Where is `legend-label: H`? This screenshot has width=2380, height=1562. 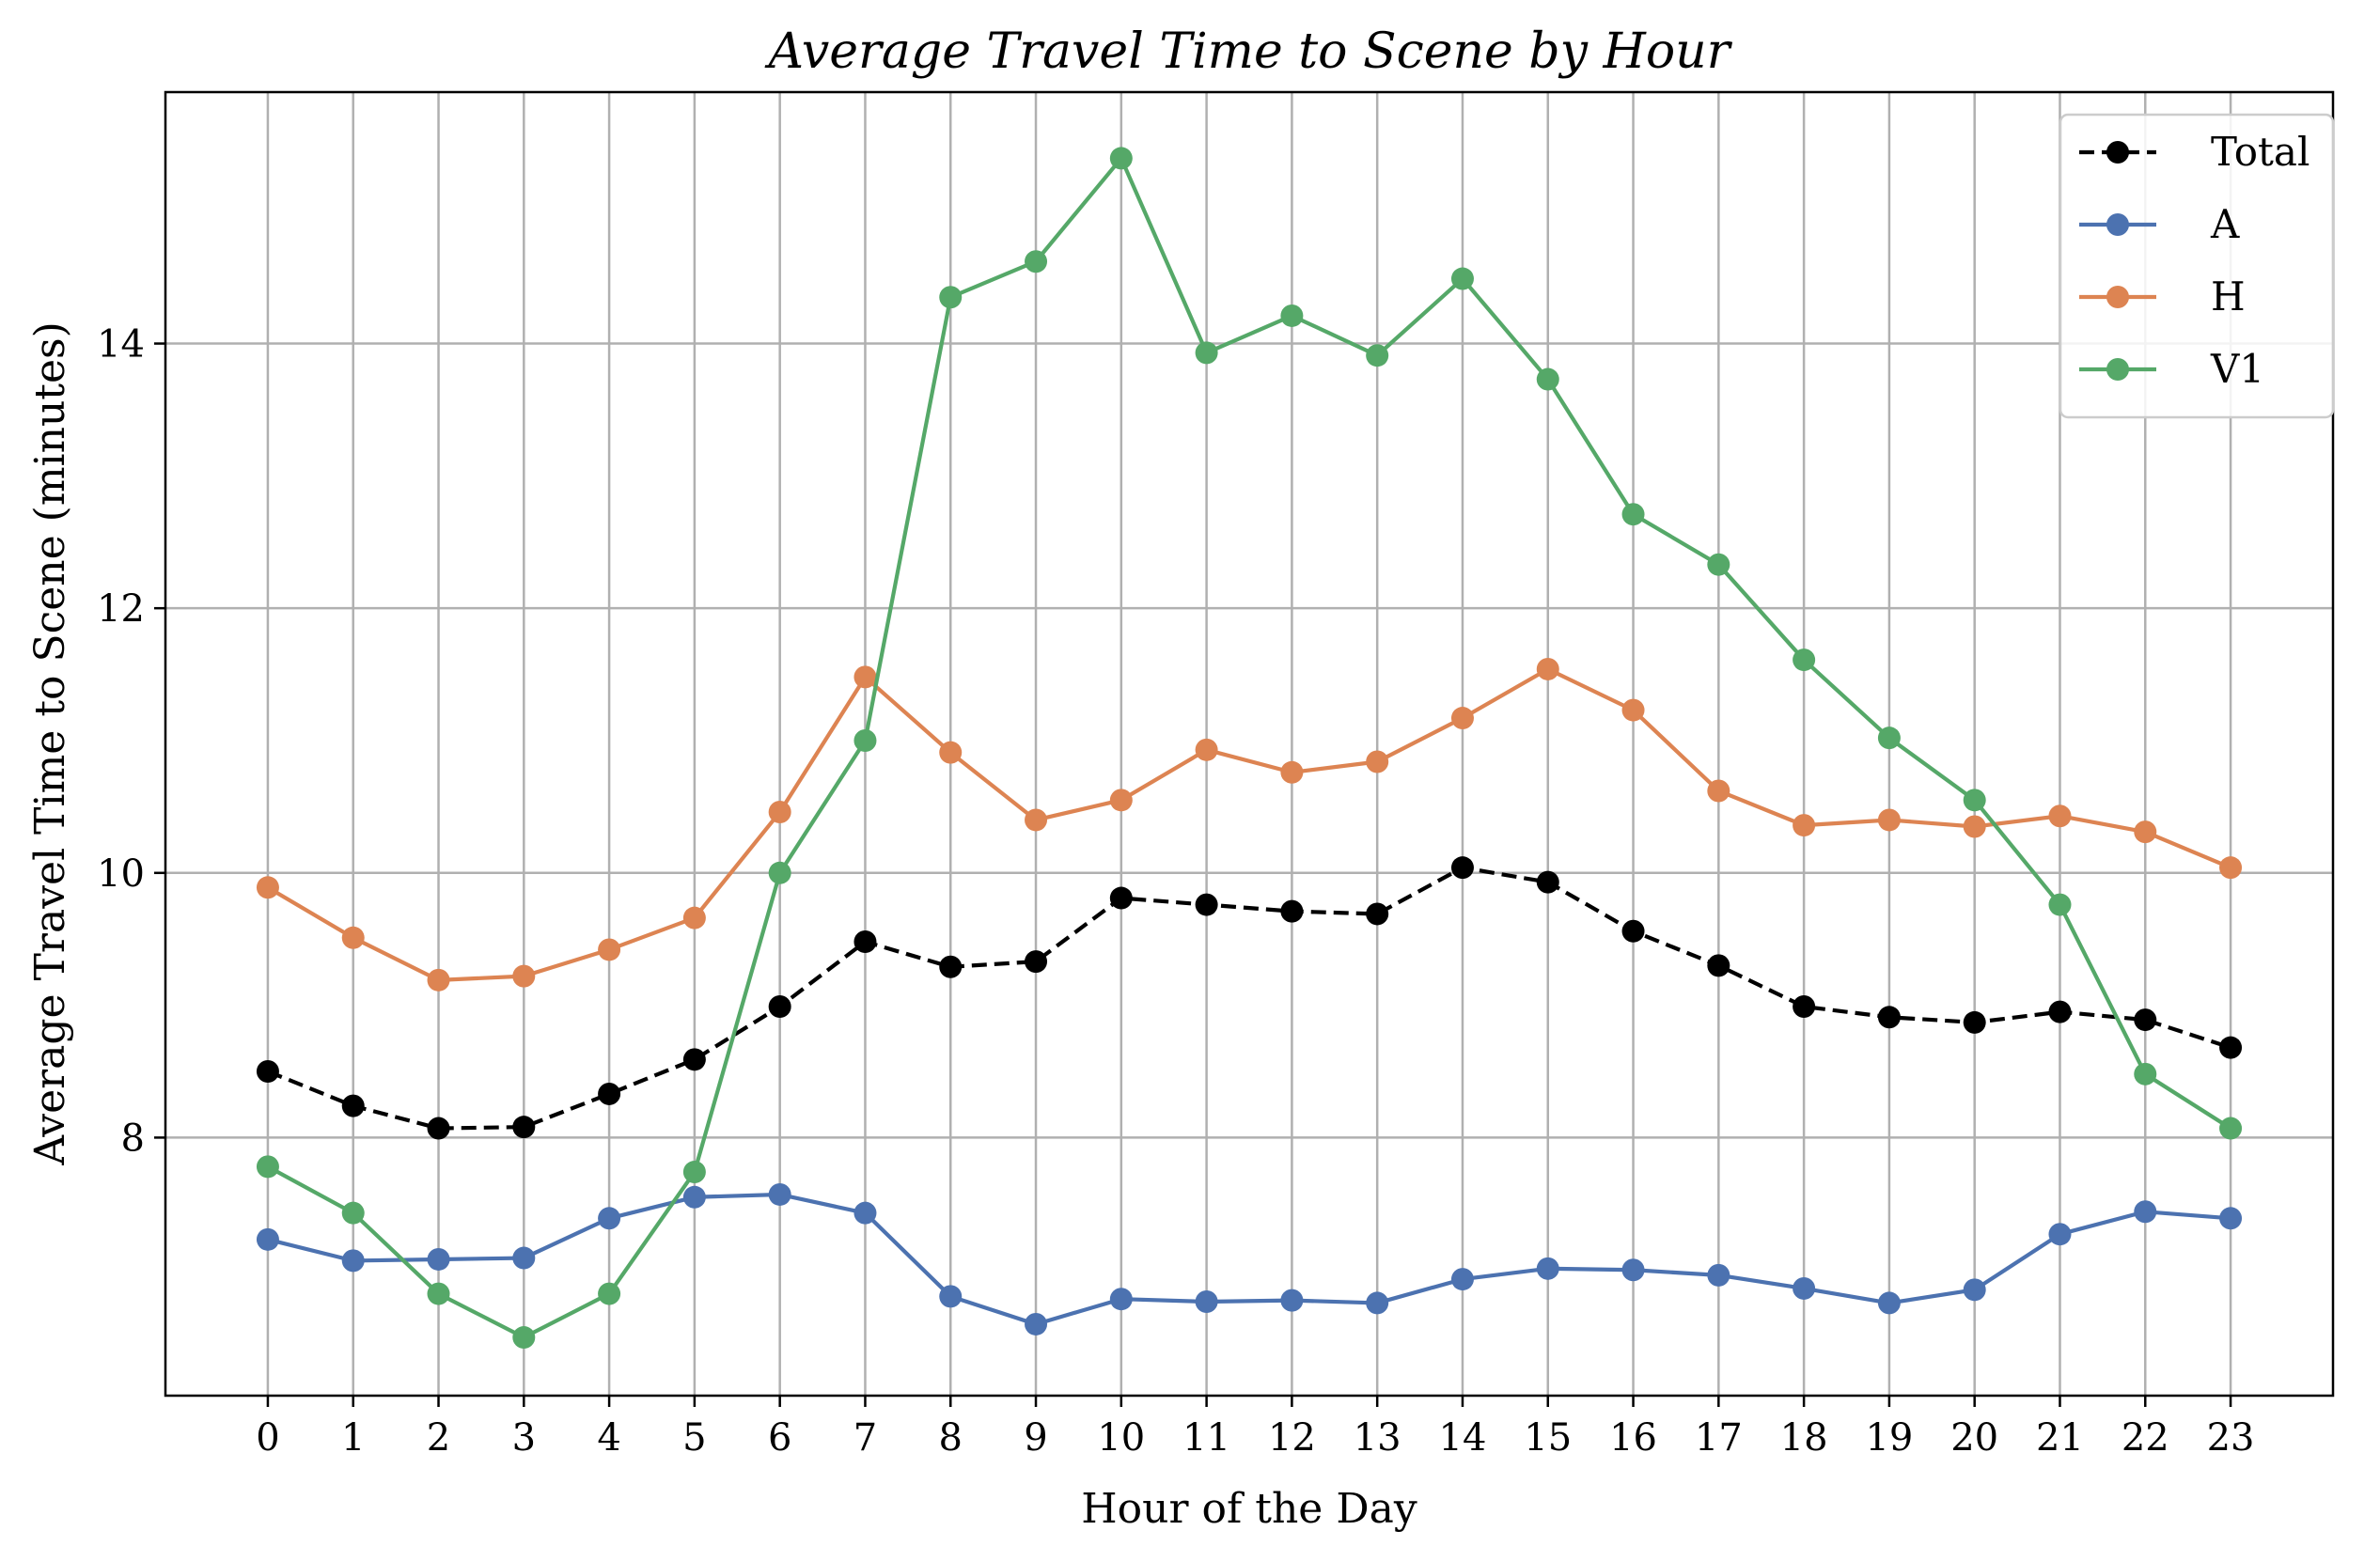
legend-label: H is located at coordinates (2228, 297).